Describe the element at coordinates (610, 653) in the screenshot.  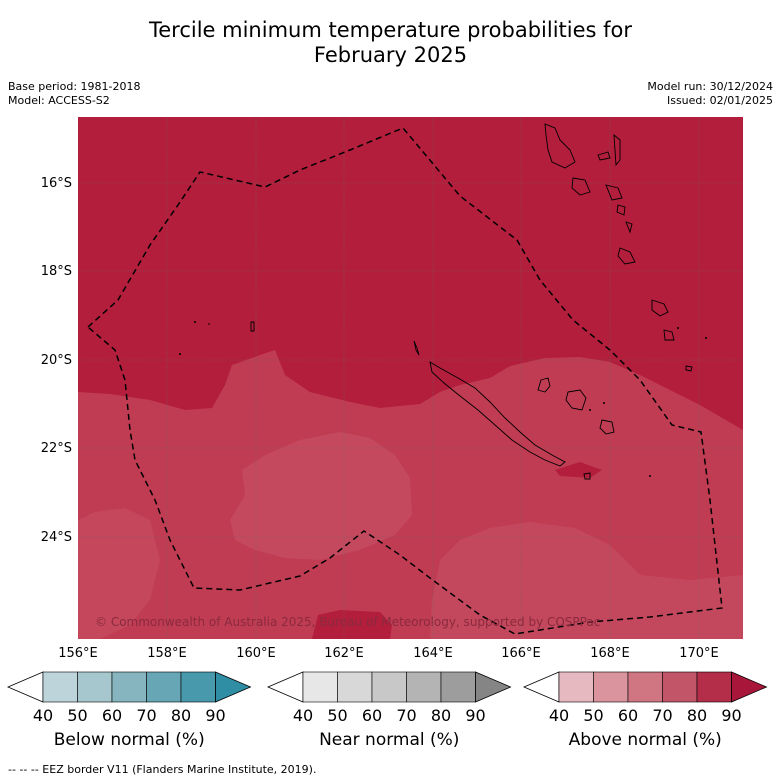
I see `longitude-label: 168°E` at that location.